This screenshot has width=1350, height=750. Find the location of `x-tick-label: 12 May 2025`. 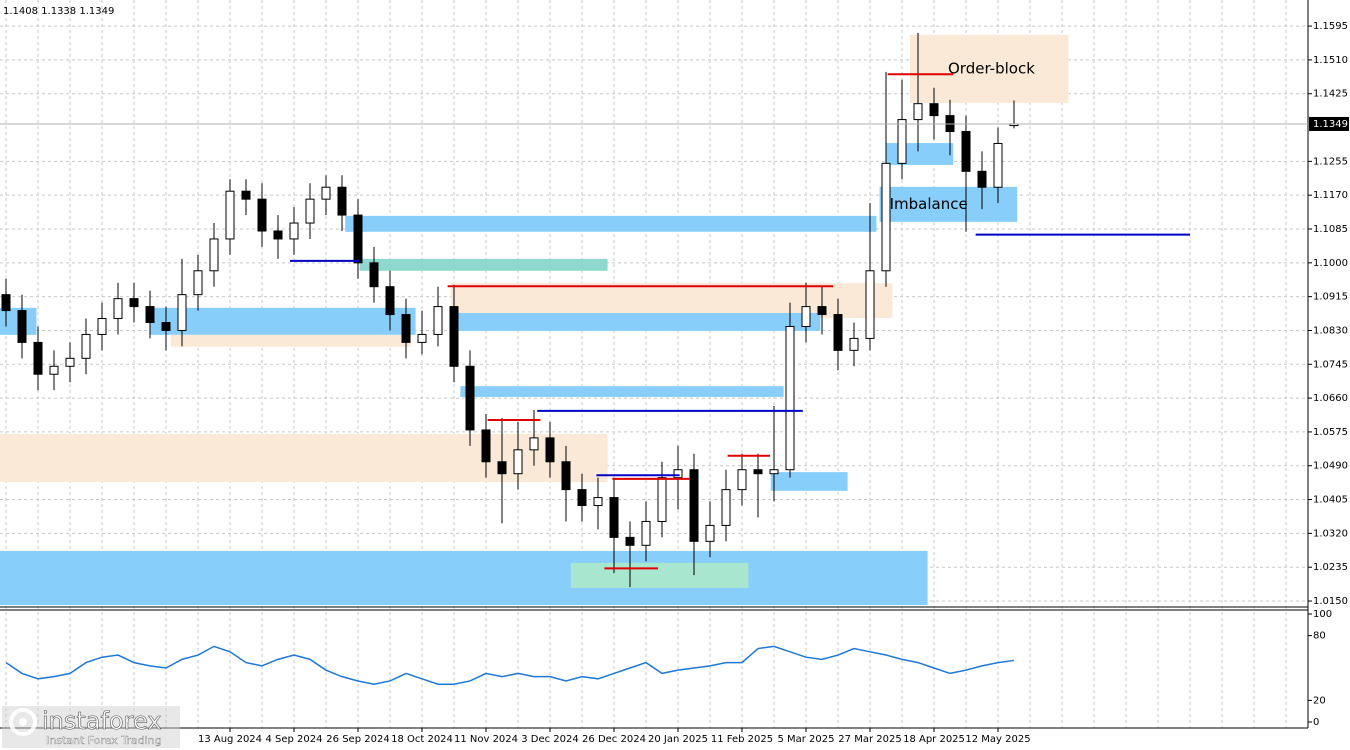

x-tick-label: 12 May 2025 is located at coordinates (997, 739).